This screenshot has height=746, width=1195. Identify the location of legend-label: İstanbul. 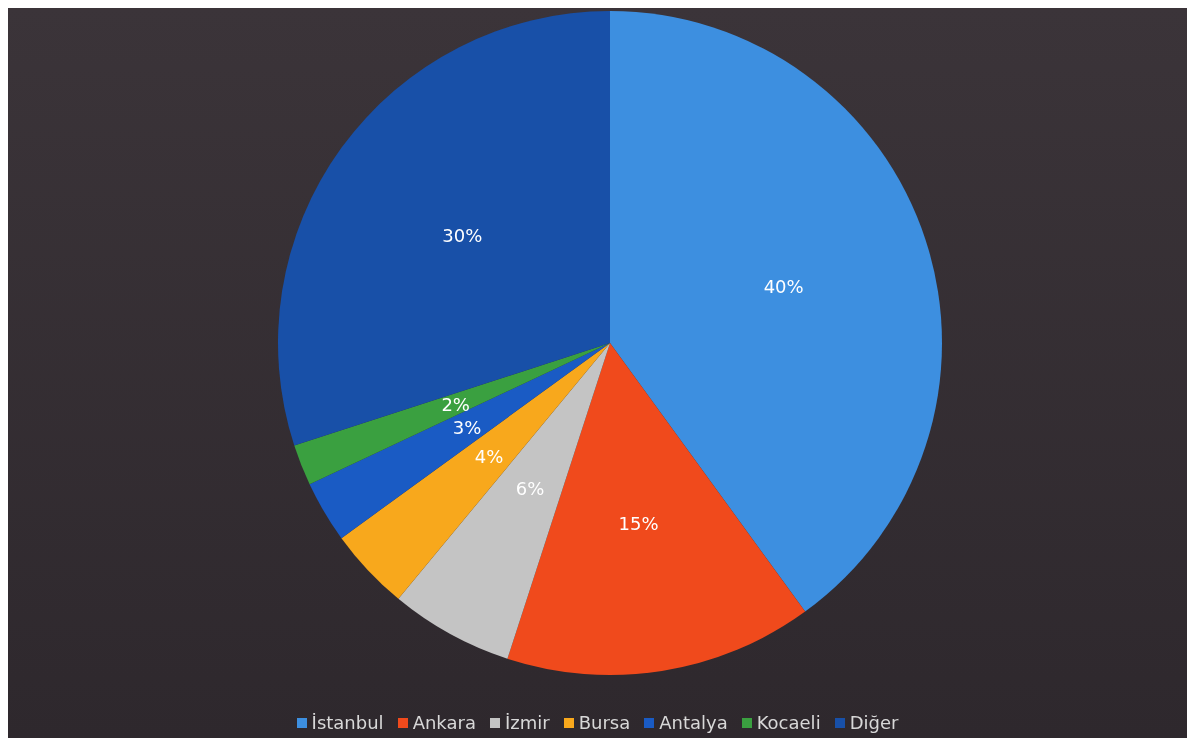
(347, 722).